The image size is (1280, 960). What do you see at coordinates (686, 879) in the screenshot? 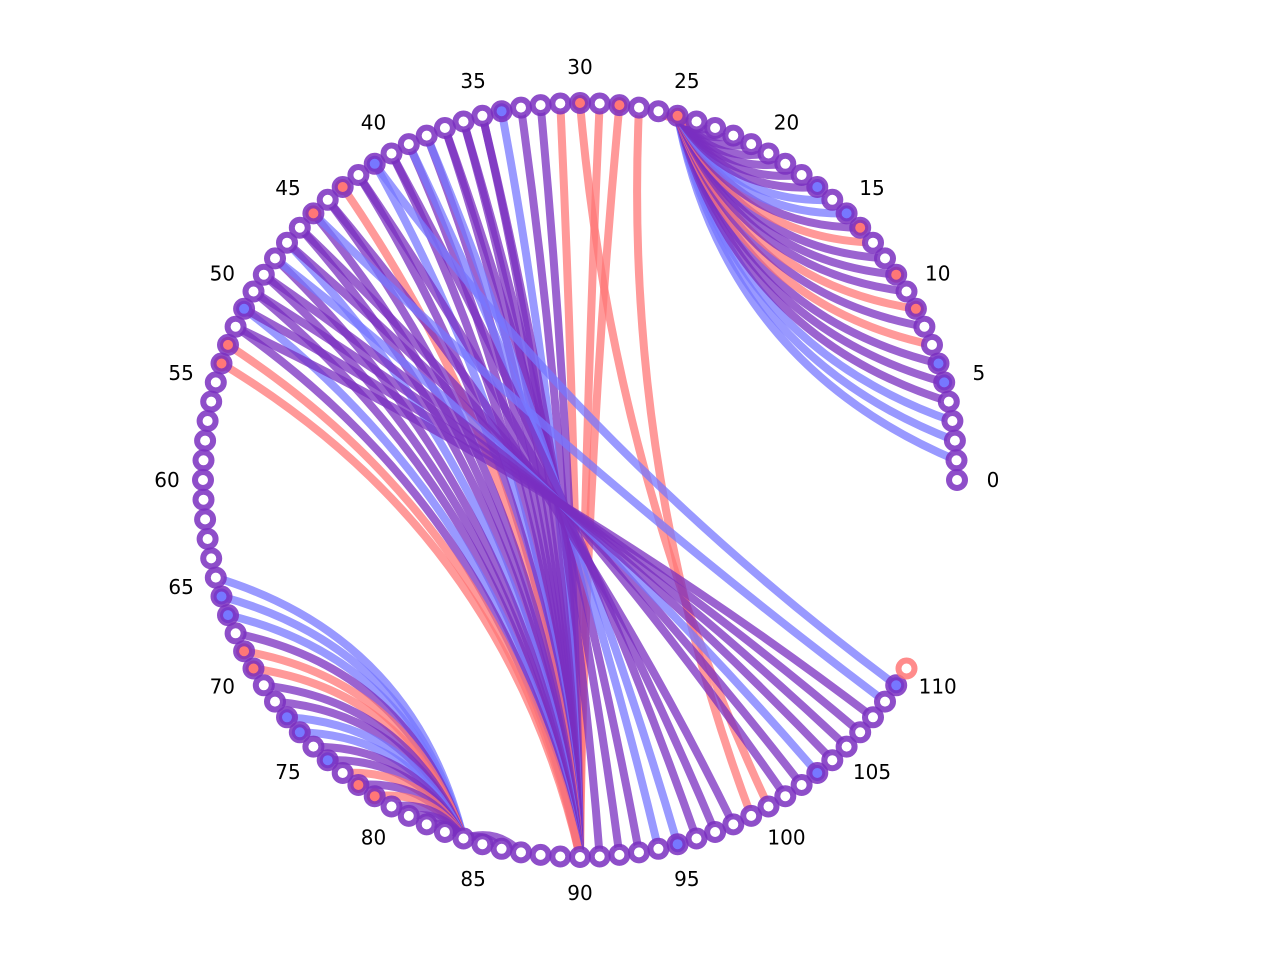
I see `tick-label-95: 95` at bounding box center [686, 879].